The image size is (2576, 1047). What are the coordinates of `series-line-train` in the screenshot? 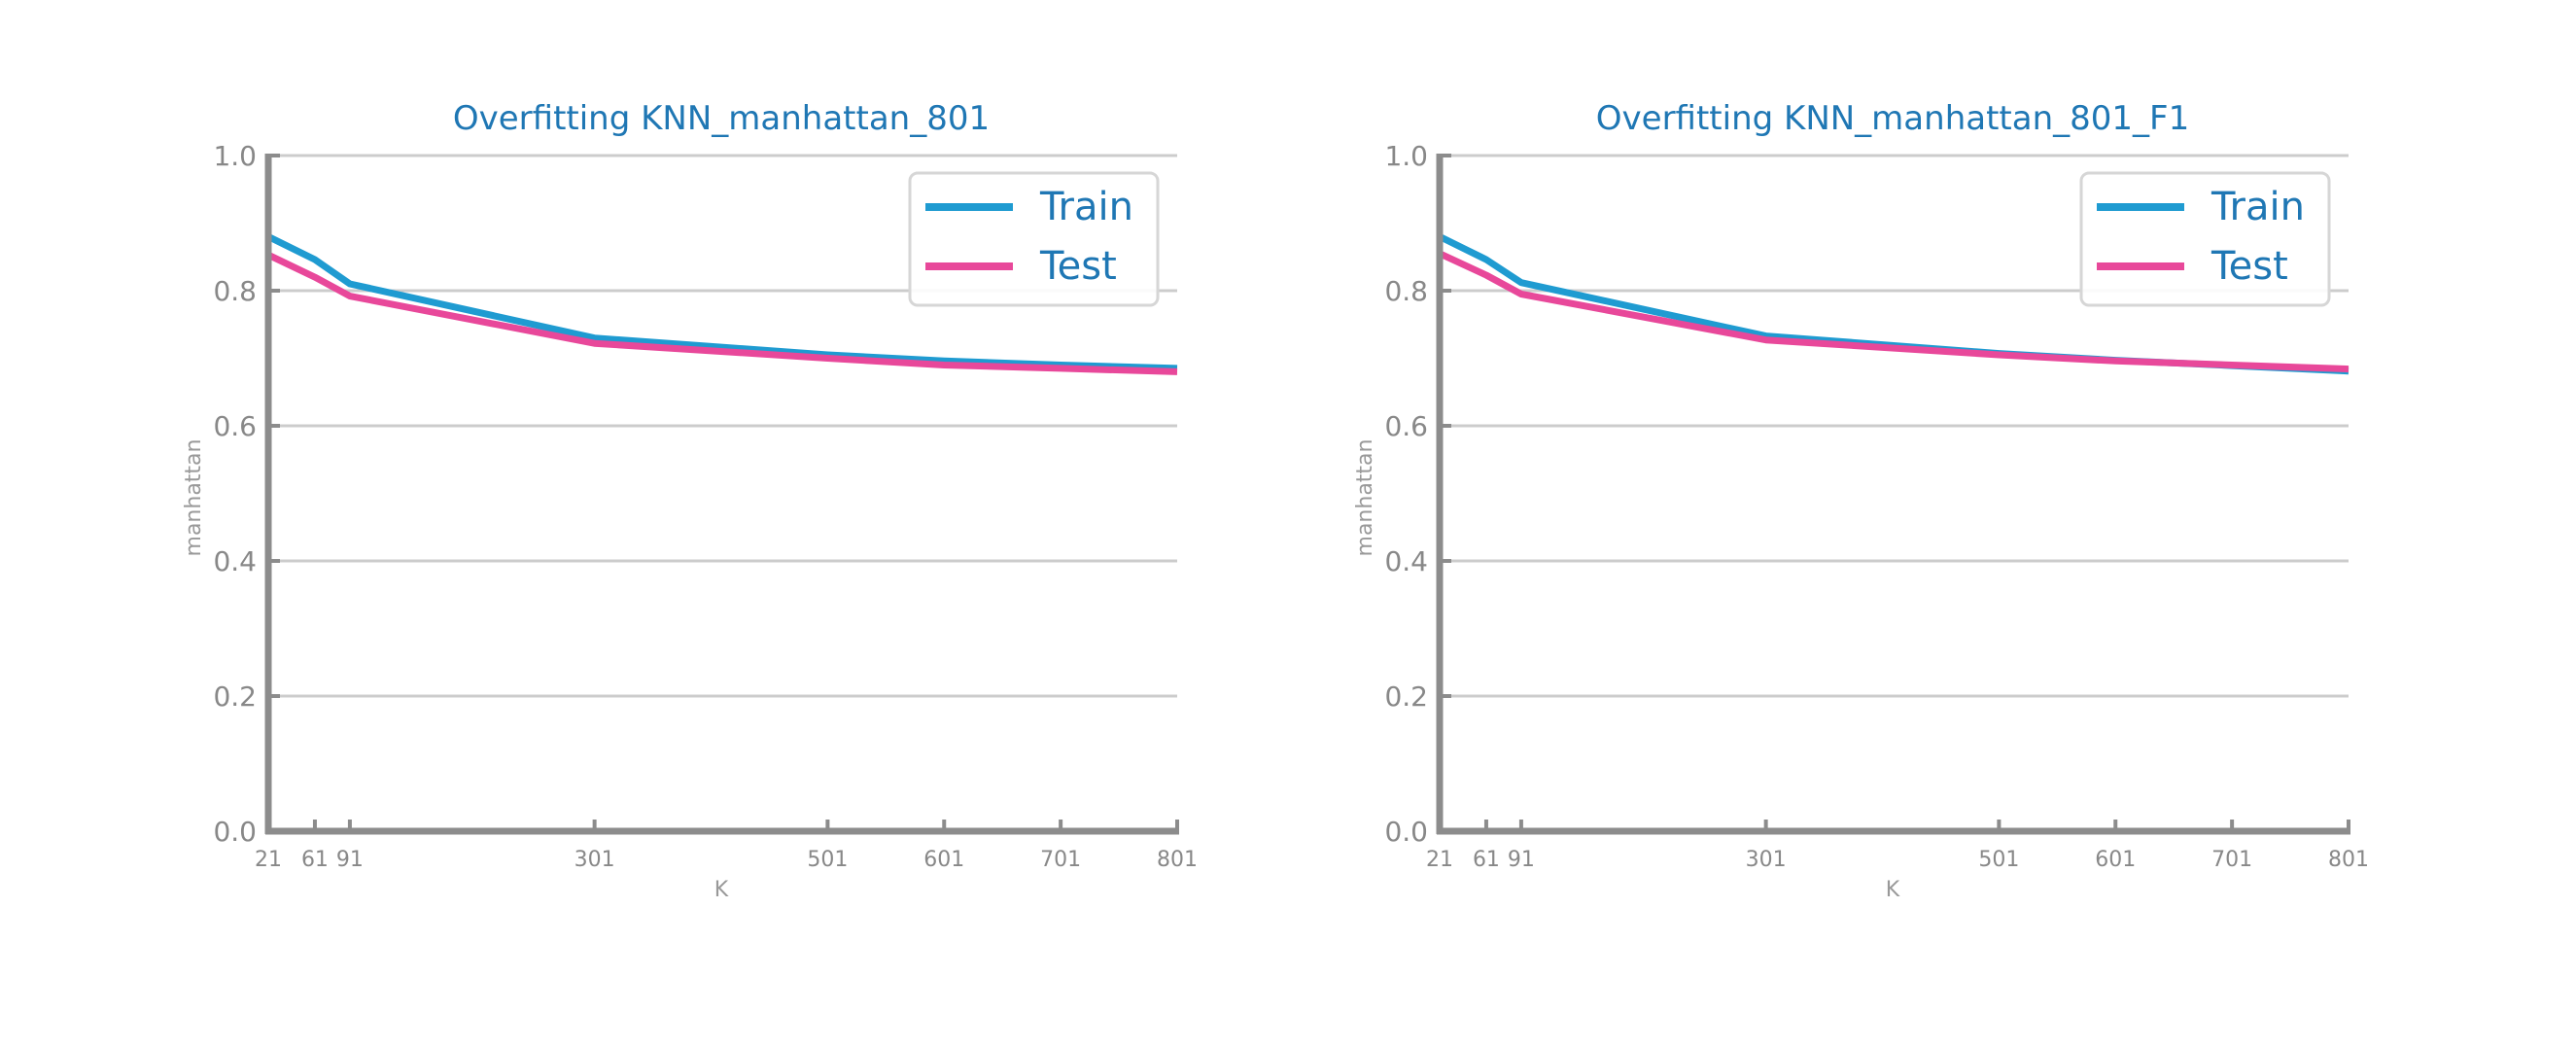 It's located at (722, 302).